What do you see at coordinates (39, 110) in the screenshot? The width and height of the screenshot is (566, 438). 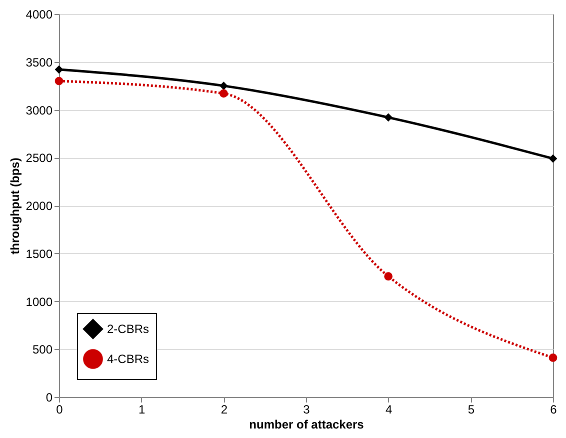 I see `y-tick-label: 3000` at bounding box center [39, 110].